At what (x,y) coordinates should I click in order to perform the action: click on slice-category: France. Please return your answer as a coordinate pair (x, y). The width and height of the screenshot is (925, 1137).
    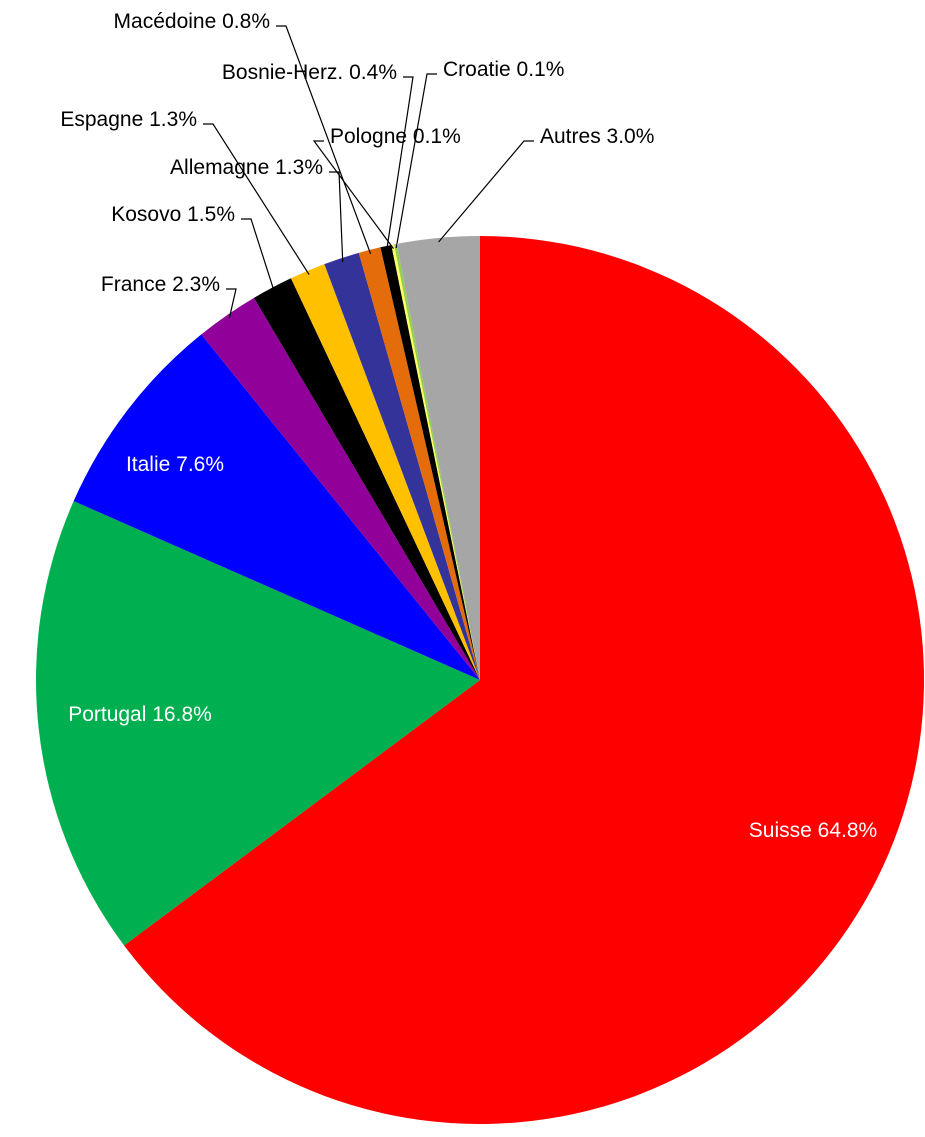
    Looking at the image, I should click on (133, 284).